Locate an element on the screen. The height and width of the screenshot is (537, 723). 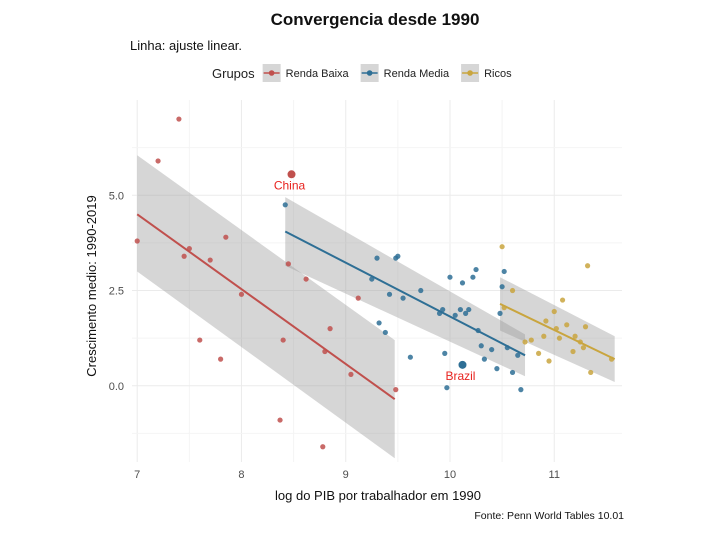
highlight-label-brazil: Brazil is located at coordinates (460, 376).